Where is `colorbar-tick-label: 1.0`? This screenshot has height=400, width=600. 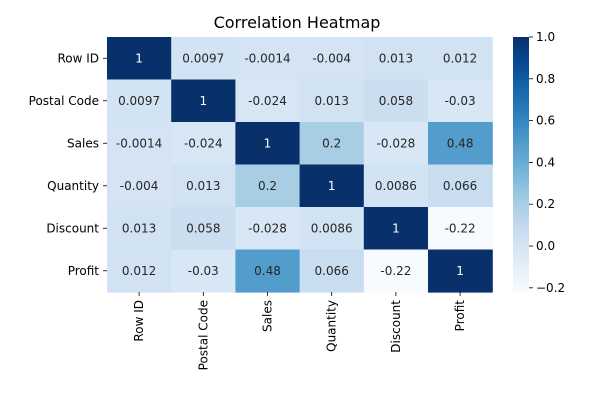 colorbar-tick-label: 1.0 is located at coordinates (545, 37).